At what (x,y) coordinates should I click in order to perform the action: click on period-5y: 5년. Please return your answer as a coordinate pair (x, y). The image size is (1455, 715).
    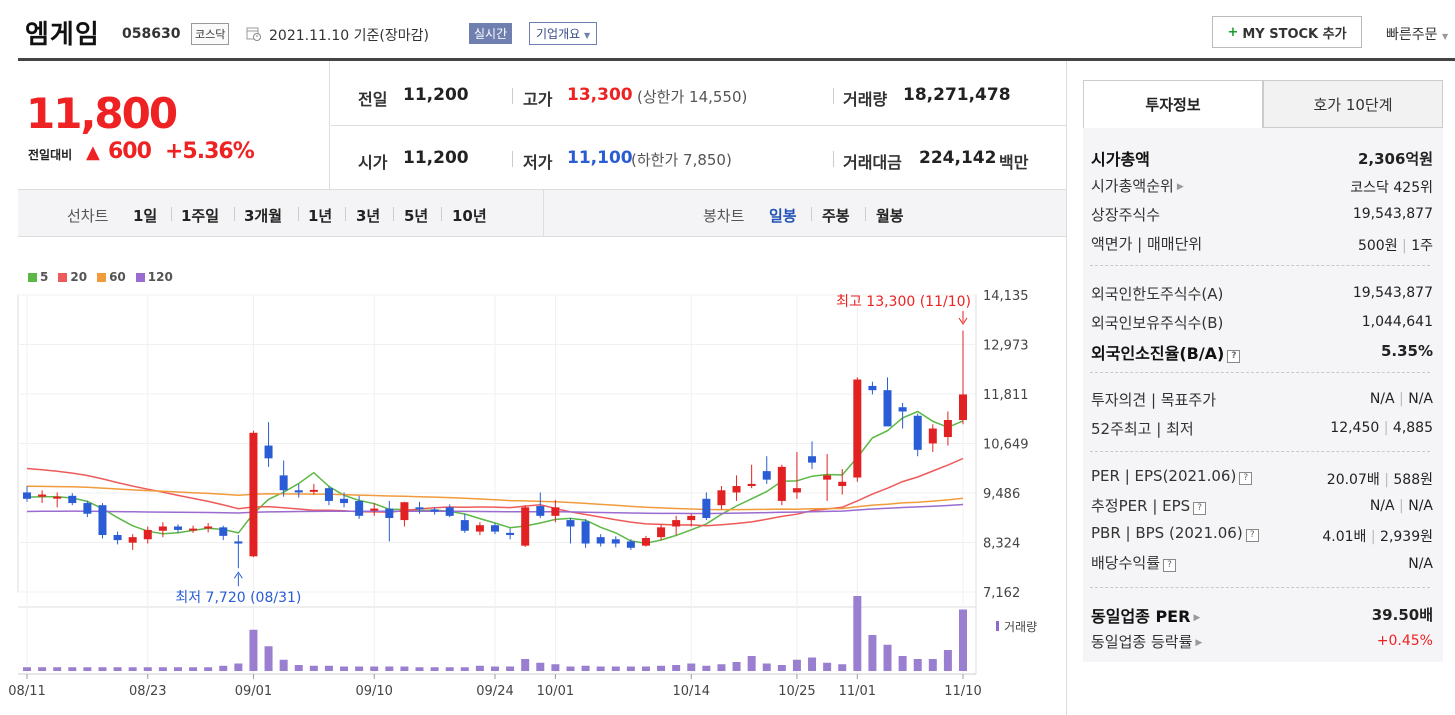
    Looking at the image, I should click on (416, 216).